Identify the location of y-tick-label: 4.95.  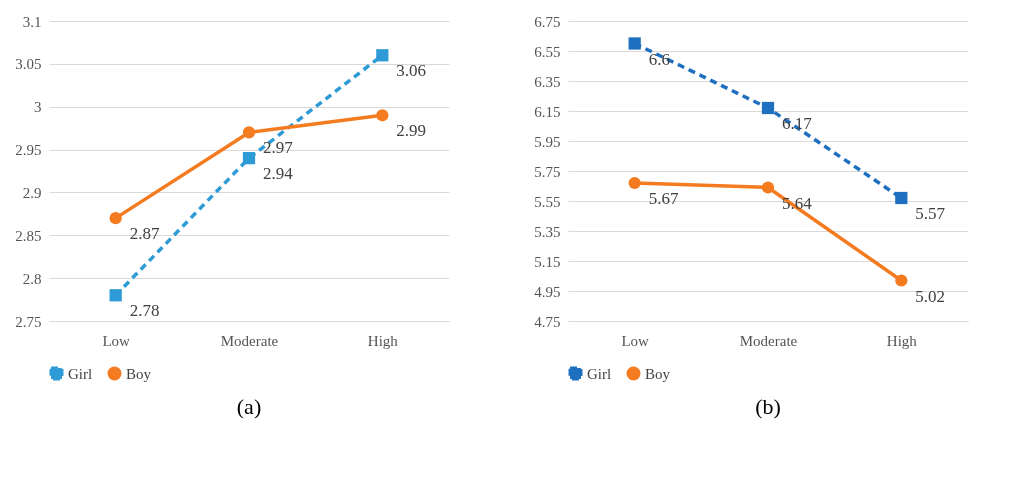
(547, 291).